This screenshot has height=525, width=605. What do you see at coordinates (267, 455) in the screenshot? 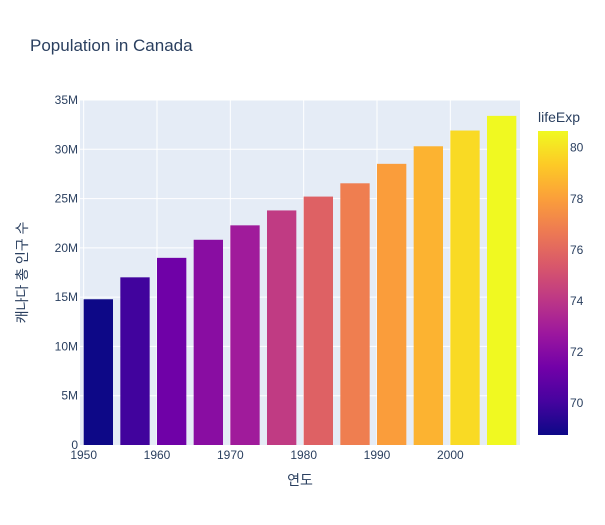
I see `x-axis-ticks: 1950 1960 1970 1980 1990 2000` at bounding box center [267, 455].